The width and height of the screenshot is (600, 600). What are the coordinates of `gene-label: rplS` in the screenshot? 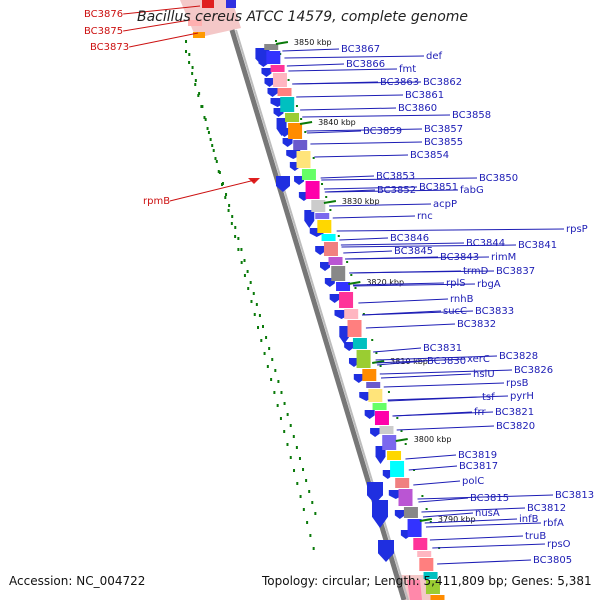 It's located at (456, 283).